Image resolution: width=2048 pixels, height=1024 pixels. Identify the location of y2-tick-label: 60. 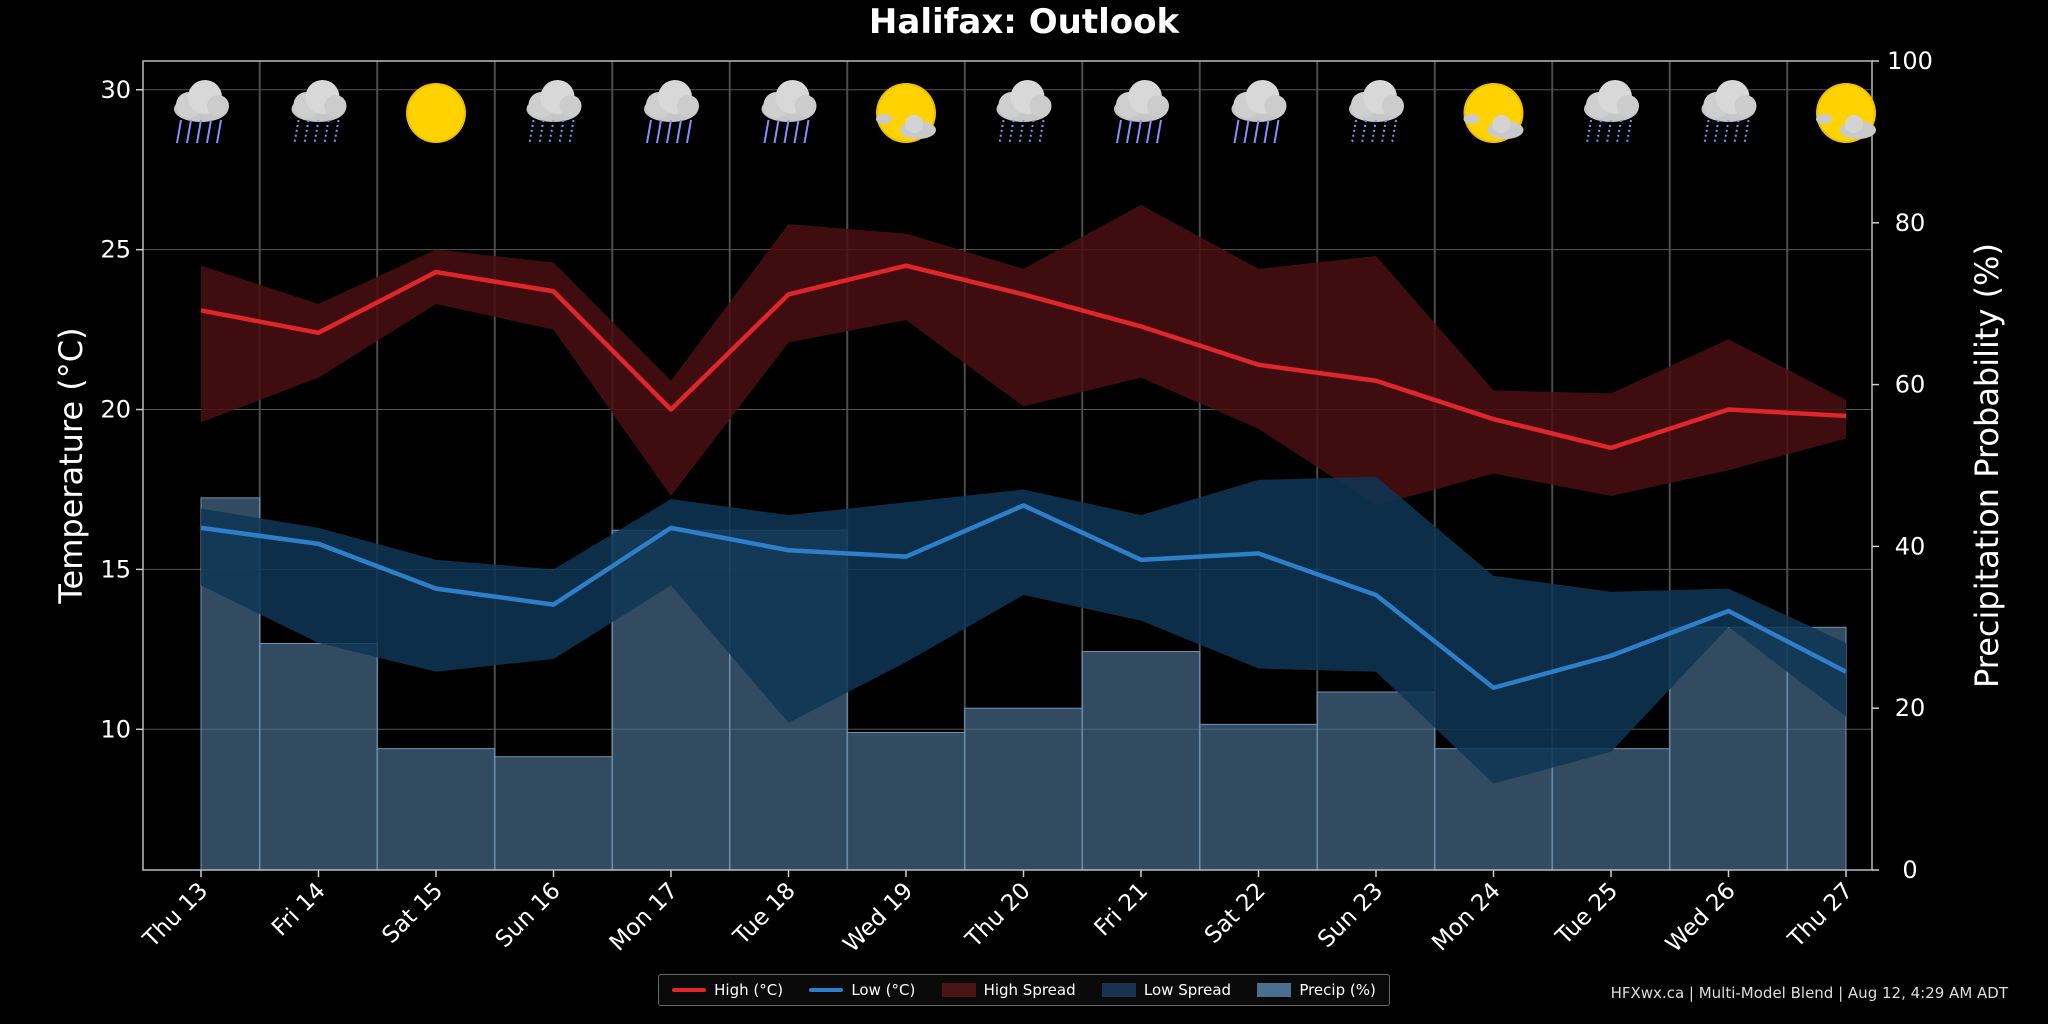
(1910, 385).